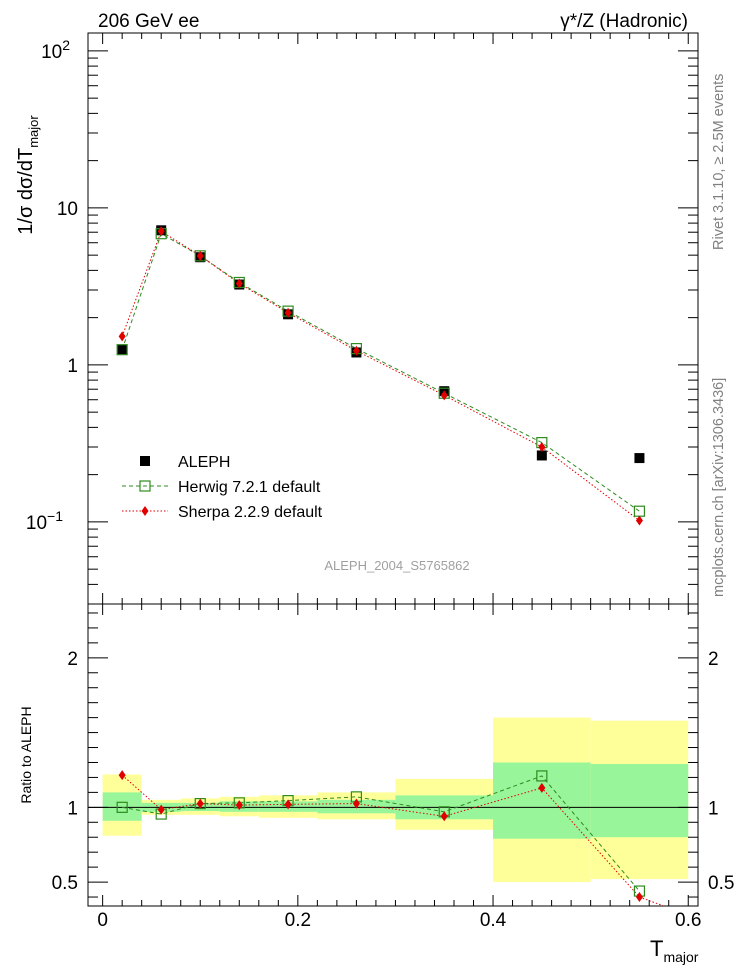  I want to click on legend-label-2: Sherpa 2.2.9 default, so click(250, 512).